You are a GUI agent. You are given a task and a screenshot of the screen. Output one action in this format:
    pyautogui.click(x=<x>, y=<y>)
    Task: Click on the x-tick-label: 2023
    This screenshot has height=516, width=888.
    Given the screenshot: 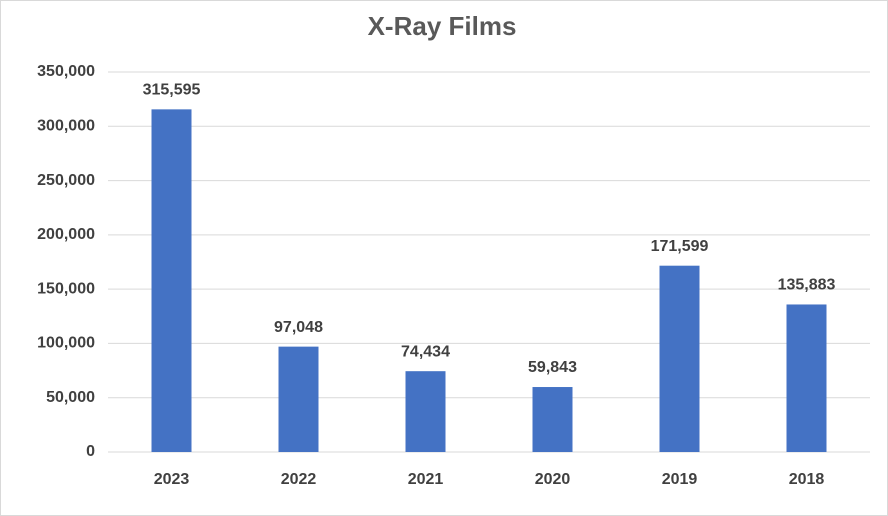 What is the action you would take?
    pyautogui.click(x=172, y=479)
    